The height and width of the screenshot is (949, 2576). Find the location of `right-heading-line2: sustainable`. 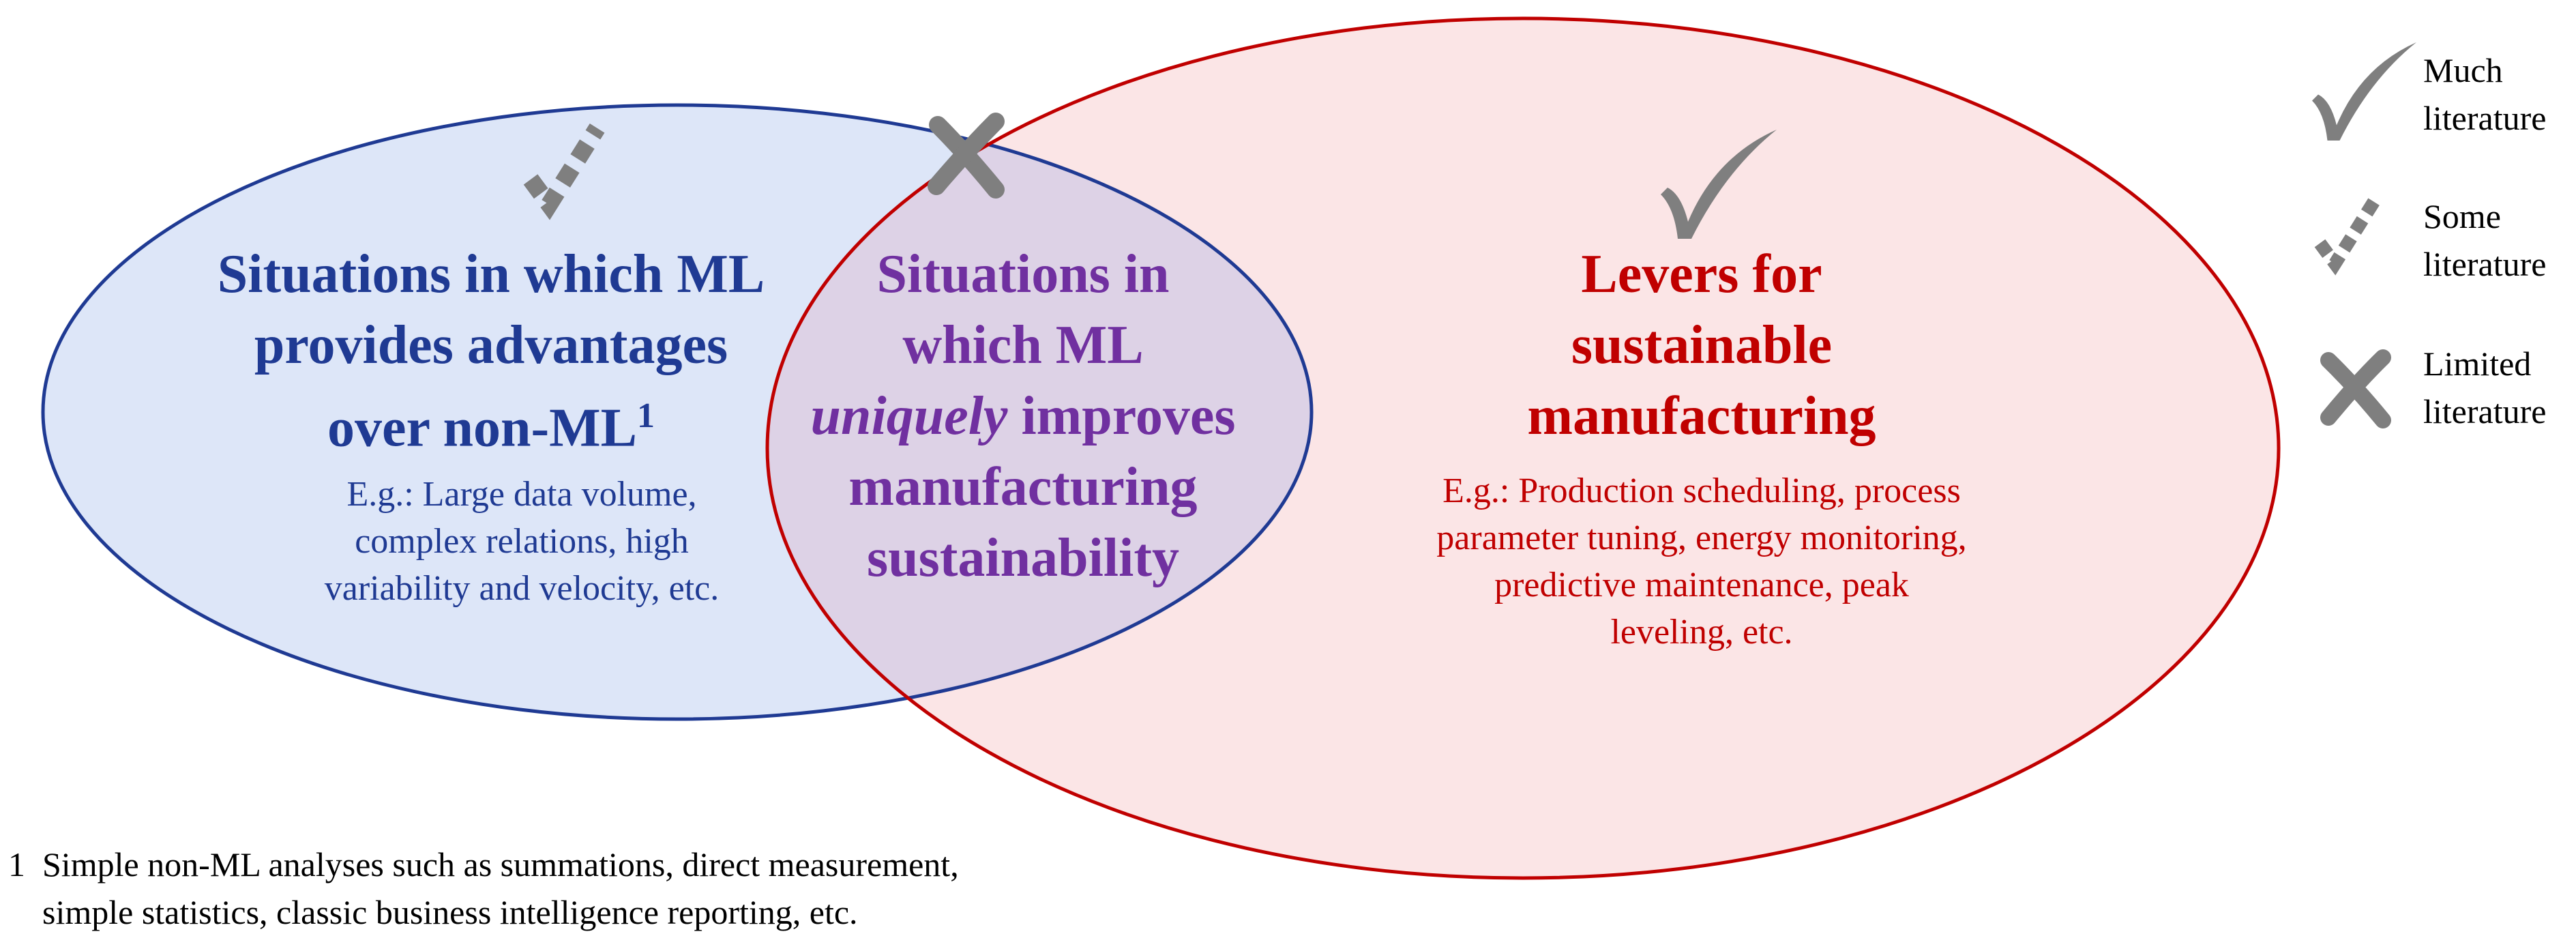

right-heading-line2: sustainable is located at coordinates (1702, 345).